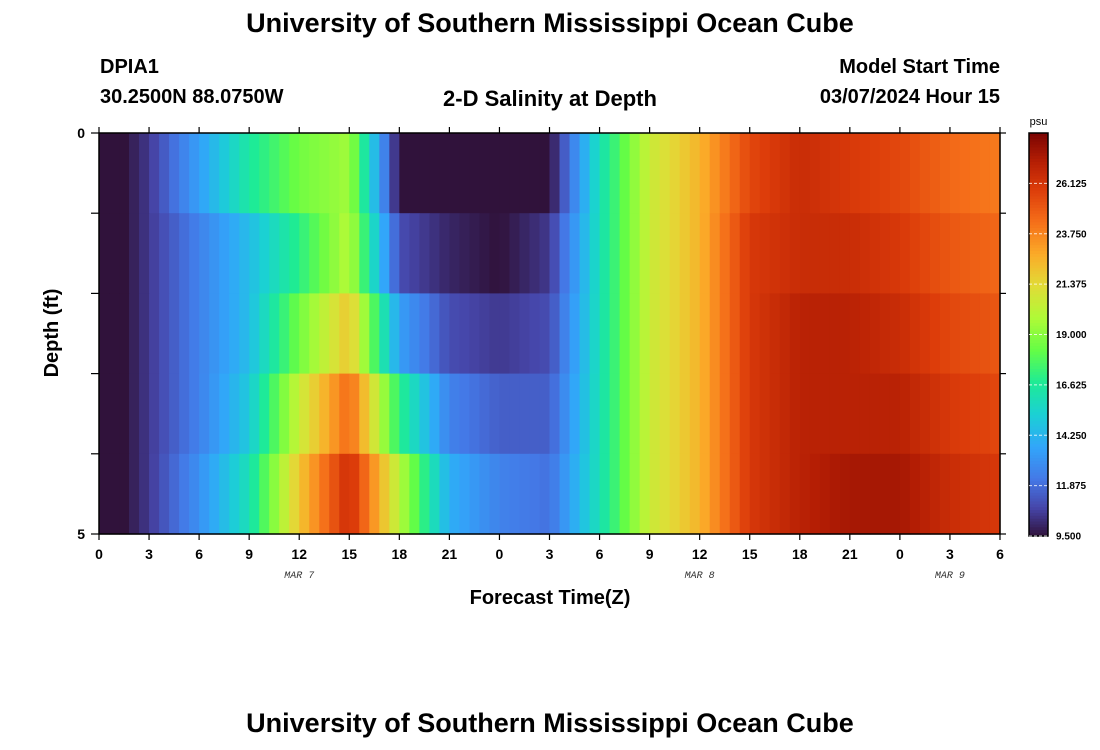 This screenshot has width=1100, height=750. What do you see at coordinates (299, 576) in the screenshot?
I see `x-date-label: MAR 7` at bounding box center [299, 576].